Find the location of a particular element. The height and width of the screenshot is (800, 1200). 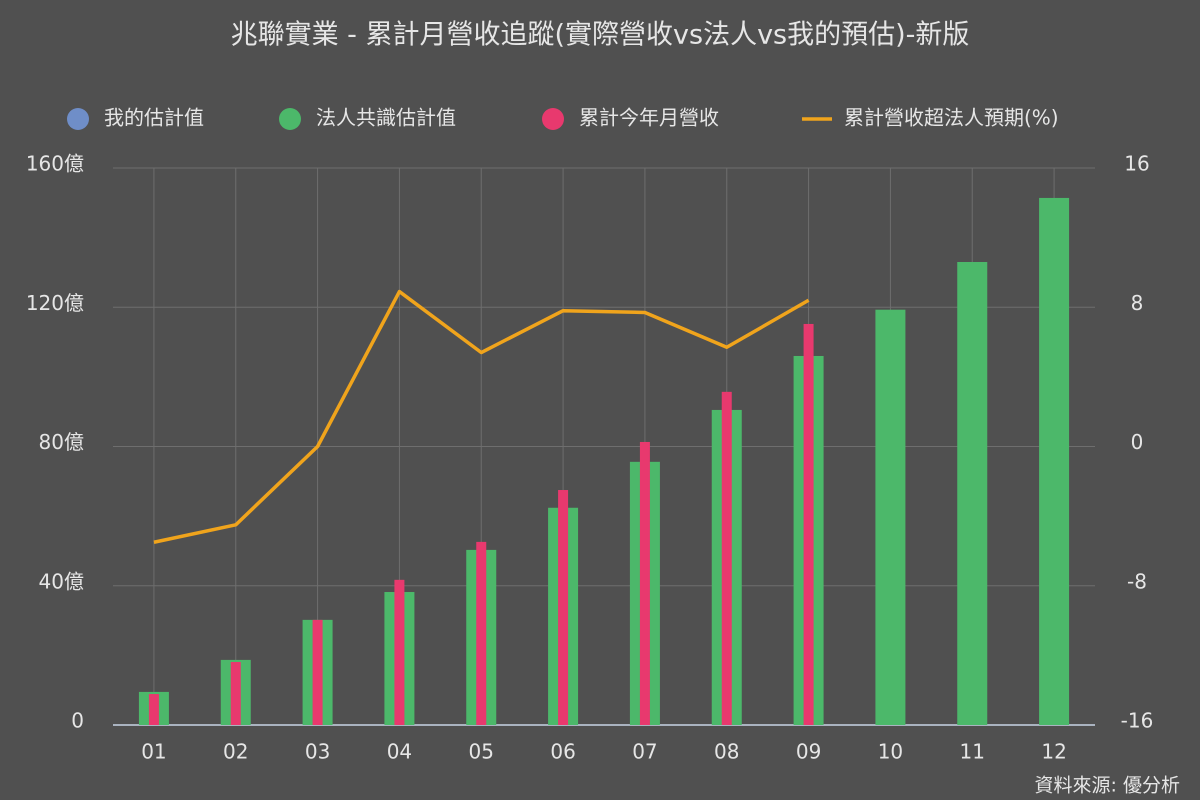

x-tick-label: 11 is located at coordinates (972, 752).